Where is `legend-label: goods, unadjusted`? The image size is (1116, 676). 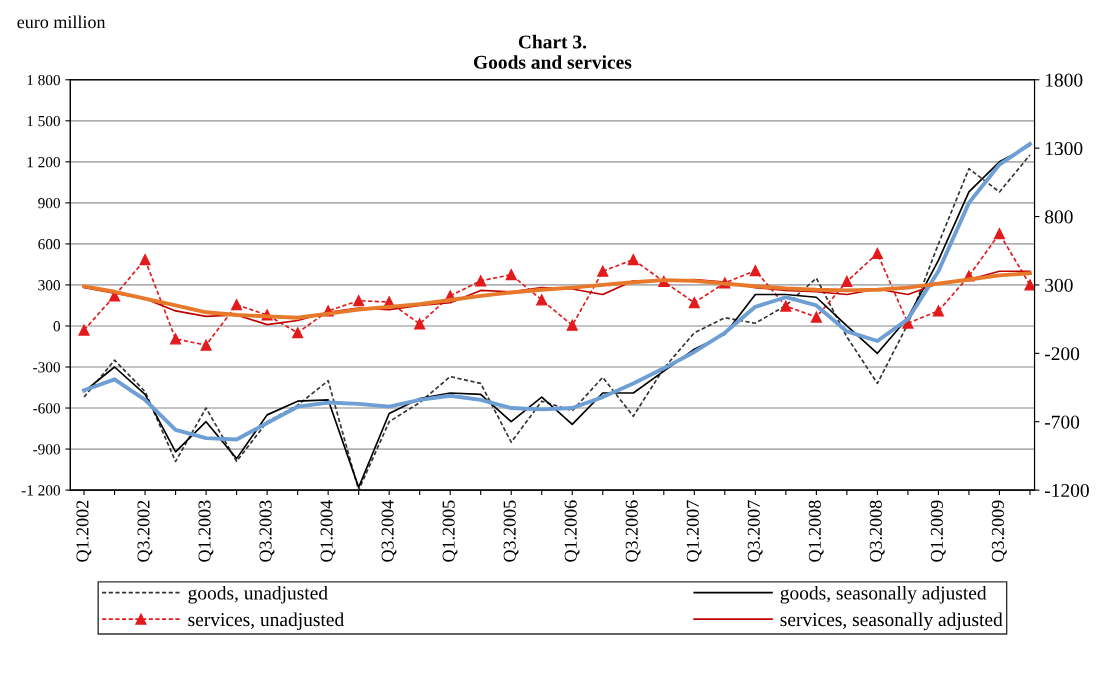 legend-label: goods, unadjusted is located at coordinates (258, 594).